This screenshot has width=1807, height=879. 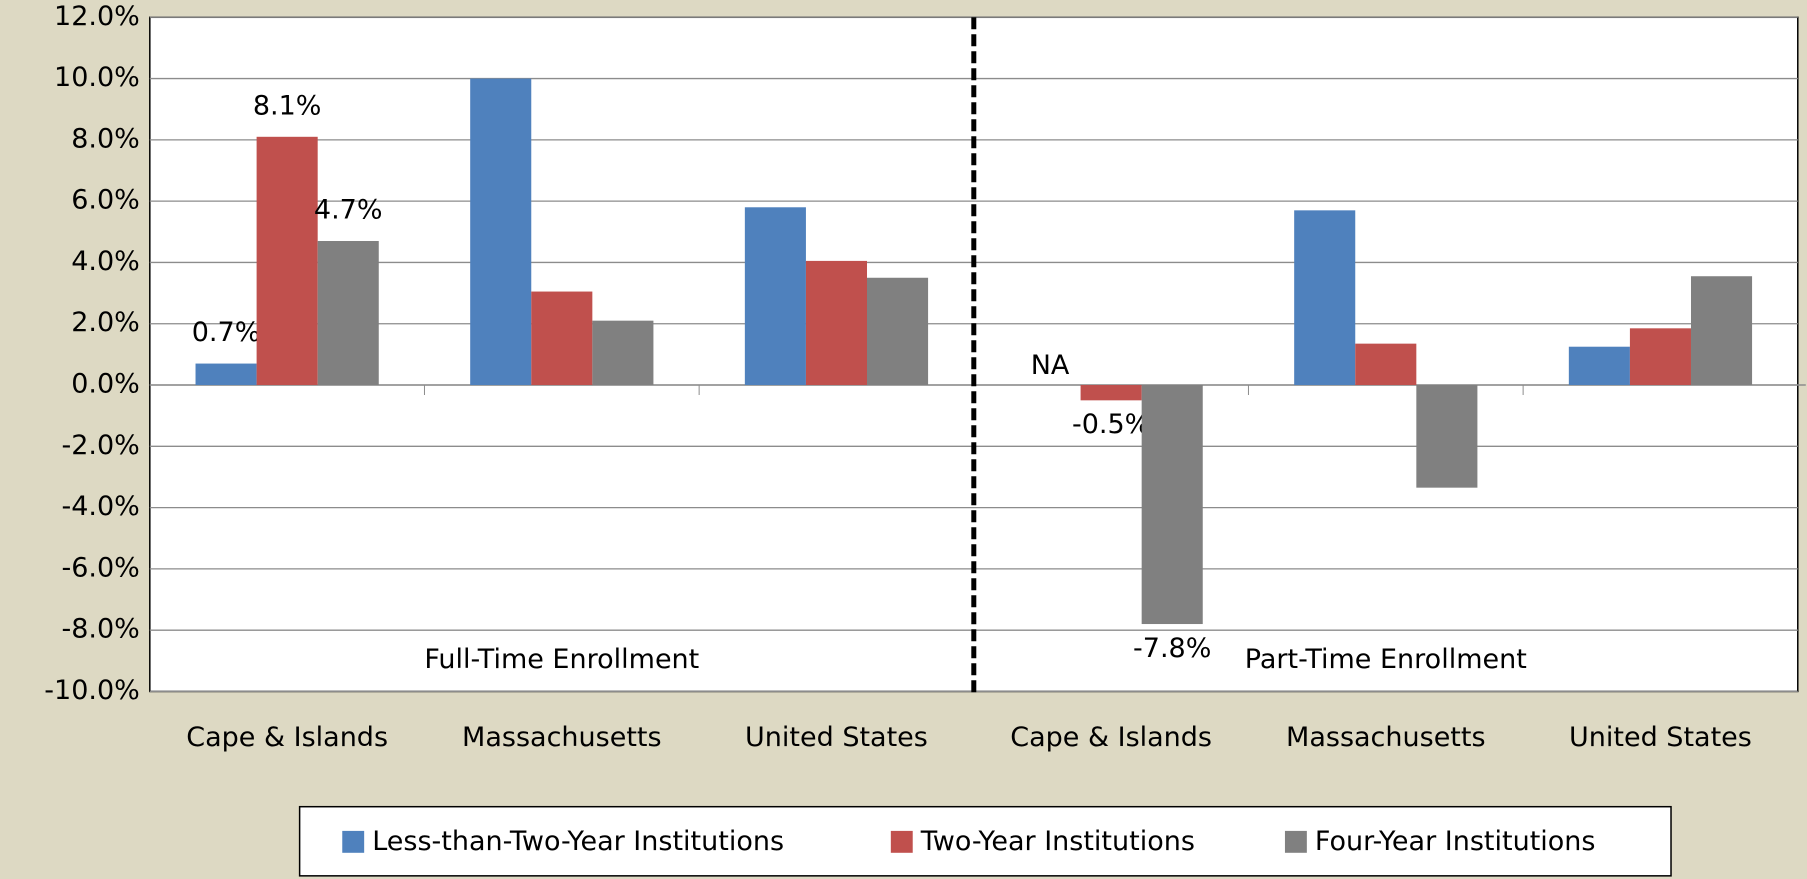 What do you see at coordinates (105, 261) in the screenshot?
I see `y-tick-label: 4.0%` at bounding box center [105, 261].